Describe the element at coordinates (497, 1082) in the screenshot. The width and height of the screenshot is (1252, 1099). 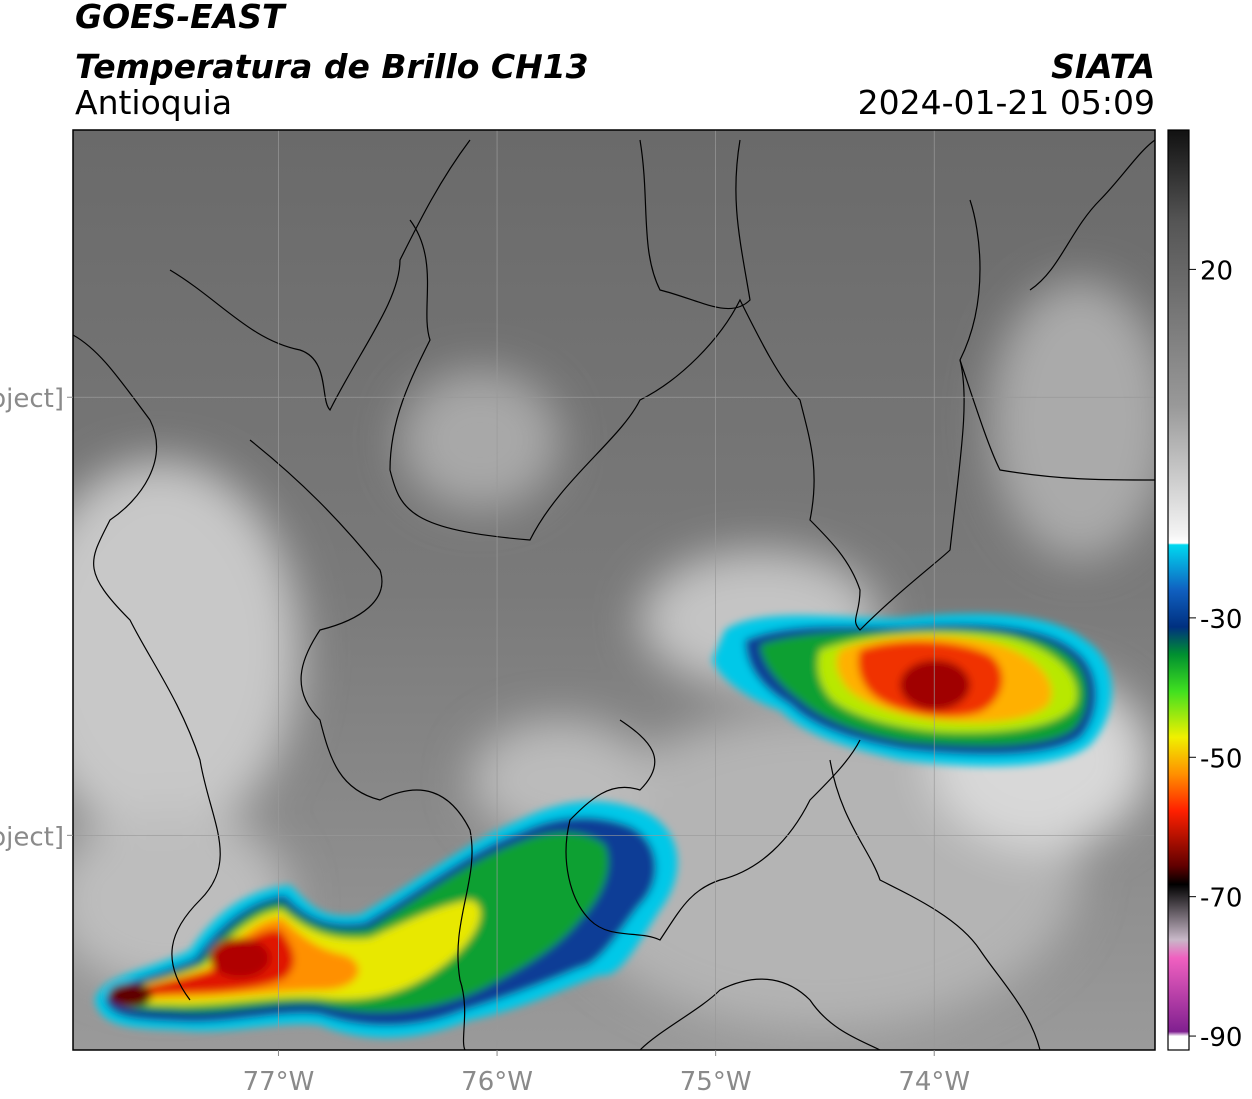
I see `x-tick-label: 76°W` at that location.